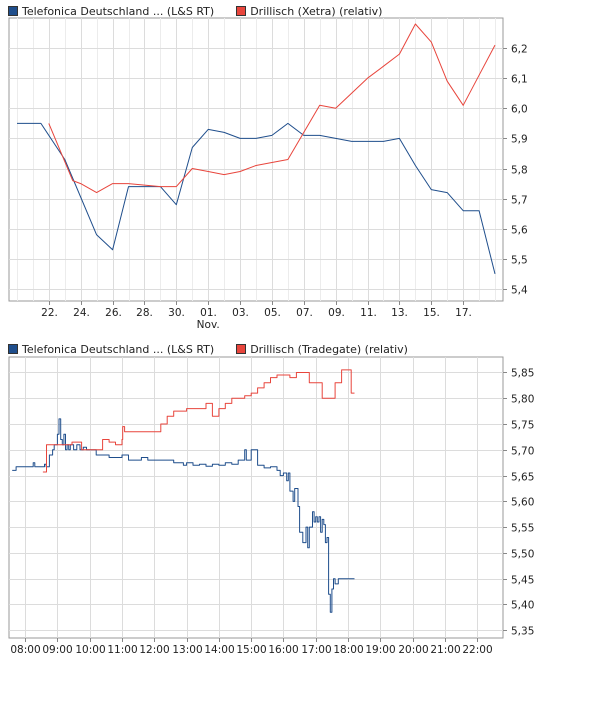 Image resolution: width=613 pixels, height=704 pixels. Describe the element at coordinates (316, 650) in the screenshot. I see `x-tick-label: 17:00` at that location.